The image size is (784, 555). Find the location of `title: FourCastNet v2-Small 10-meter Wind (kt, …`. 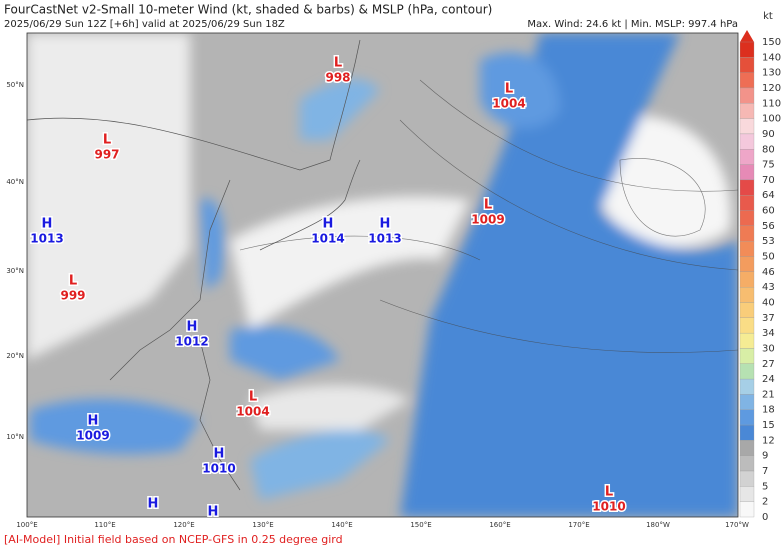

title: FourCastNet v2-Small 10-meter Wind (kt, … is located at coordinates (248, 10).